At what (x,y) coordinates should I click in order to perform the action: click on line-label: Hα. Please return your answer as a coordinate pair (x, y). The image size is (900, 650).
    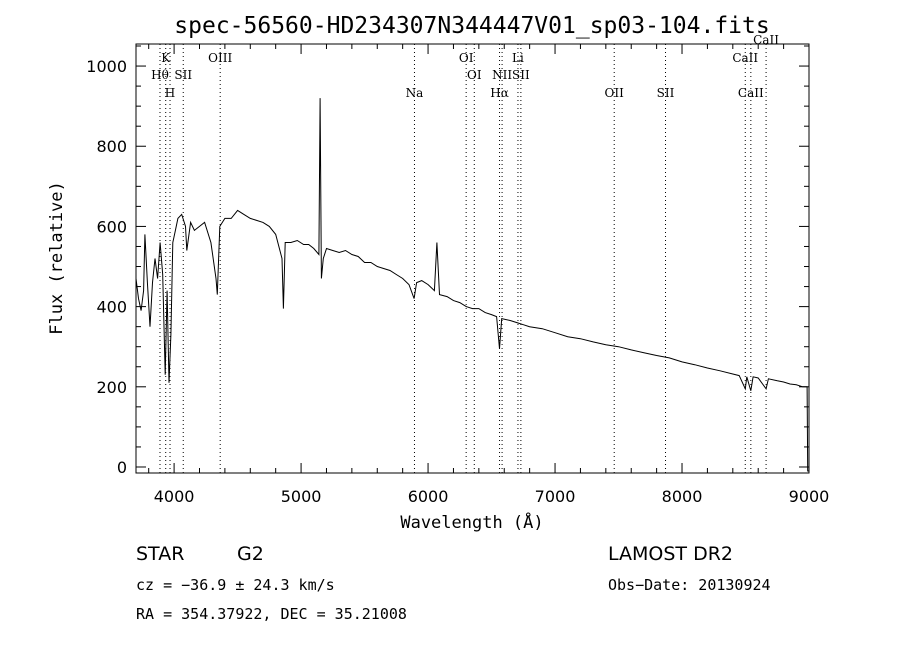
    Looking at the image, I should click on (499, 93).